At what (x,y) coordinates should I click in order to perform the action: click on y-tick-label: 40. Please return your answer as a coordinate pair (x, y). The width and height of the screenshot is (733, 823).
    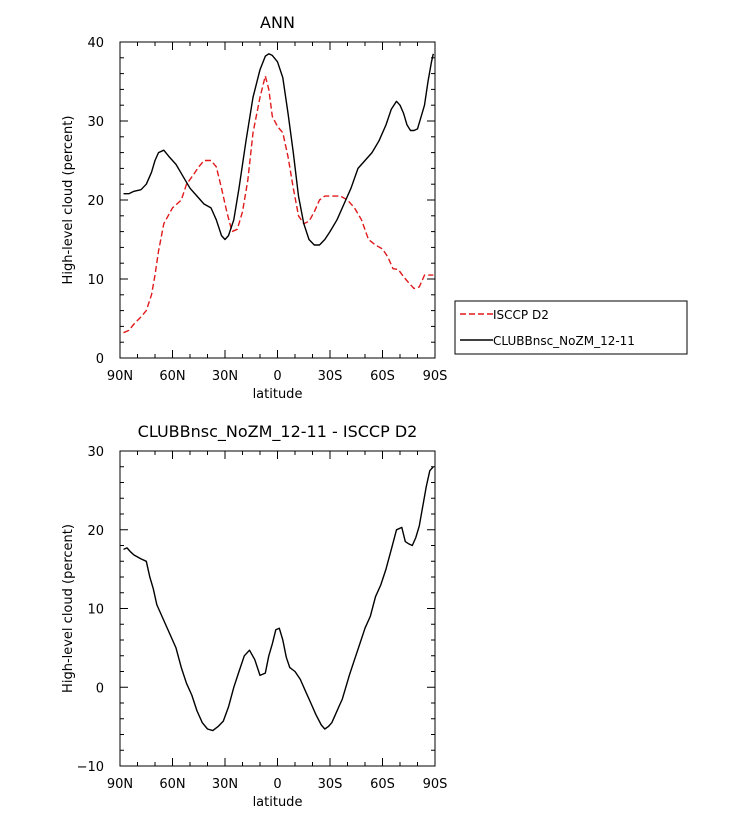
    Looking at the image, I should click on (95, 43).